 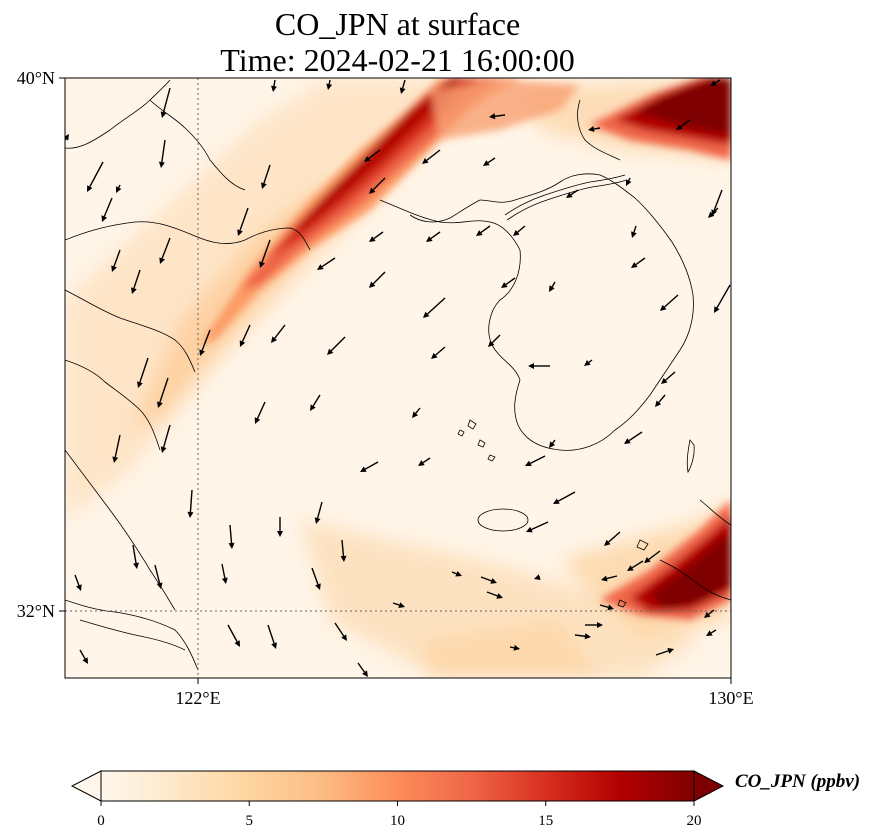 What do you see at coordinates (397, 821) in the screenshot?
I see `colorbar-tick-label: 10` at bounding box center [397, 821].